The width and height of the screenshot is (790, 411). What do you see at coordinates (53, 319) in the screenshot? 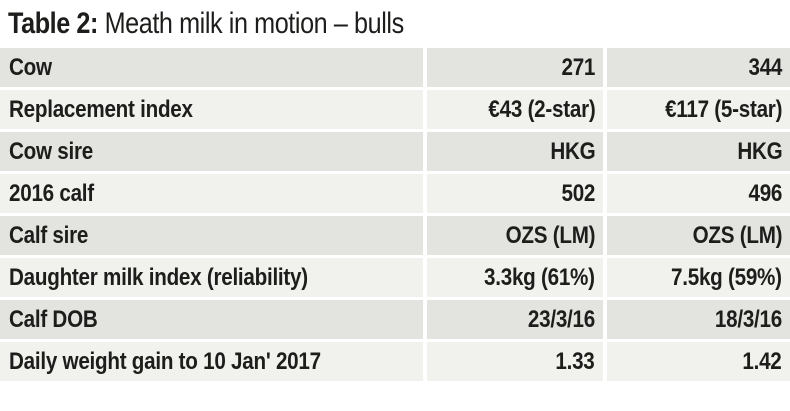
I see `row-label-text: Calf DOB` at bounding box center [53, 319].